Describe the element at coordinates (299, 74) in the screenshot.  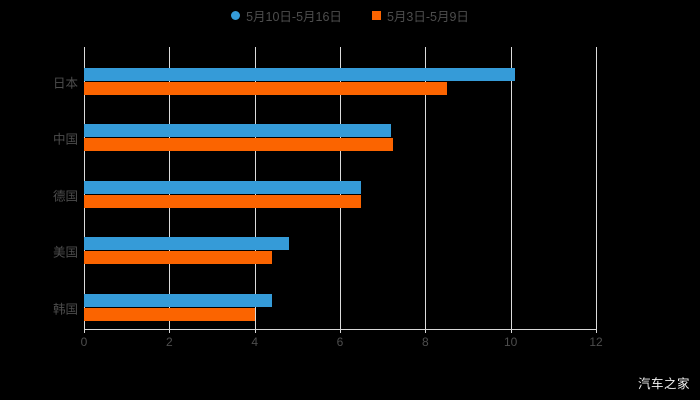
I see `bar-日本-series-1` at that location.